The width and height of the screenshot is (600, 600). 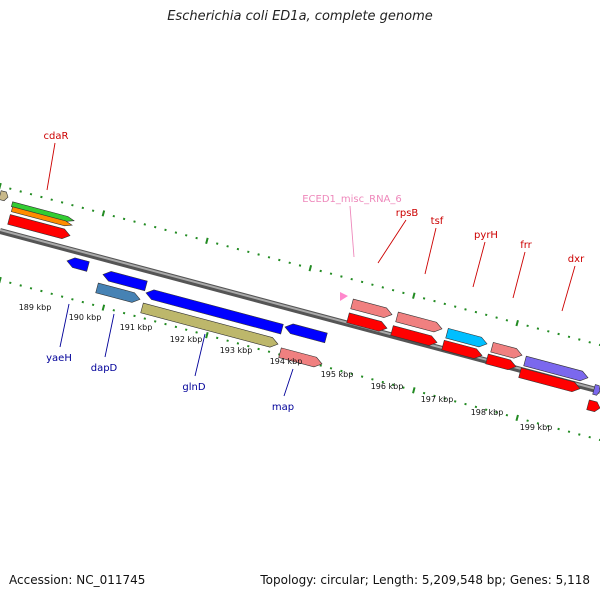 What do you see at coordinates (344, 296) in the screenshot?
I see `misc-rna-marker` at bounding box center [344, 296].